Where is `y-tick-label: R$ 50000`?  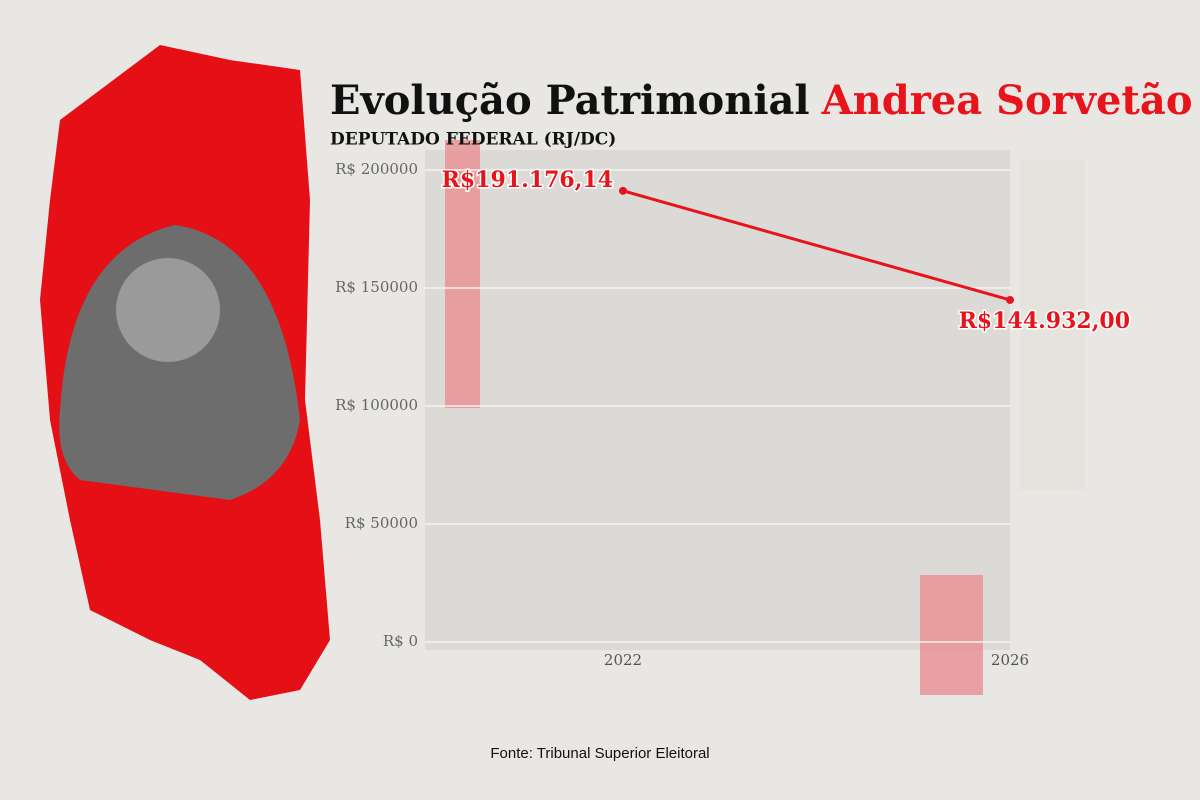 y-tick-label: R$ 50000 is located at coordinates (381, 523).